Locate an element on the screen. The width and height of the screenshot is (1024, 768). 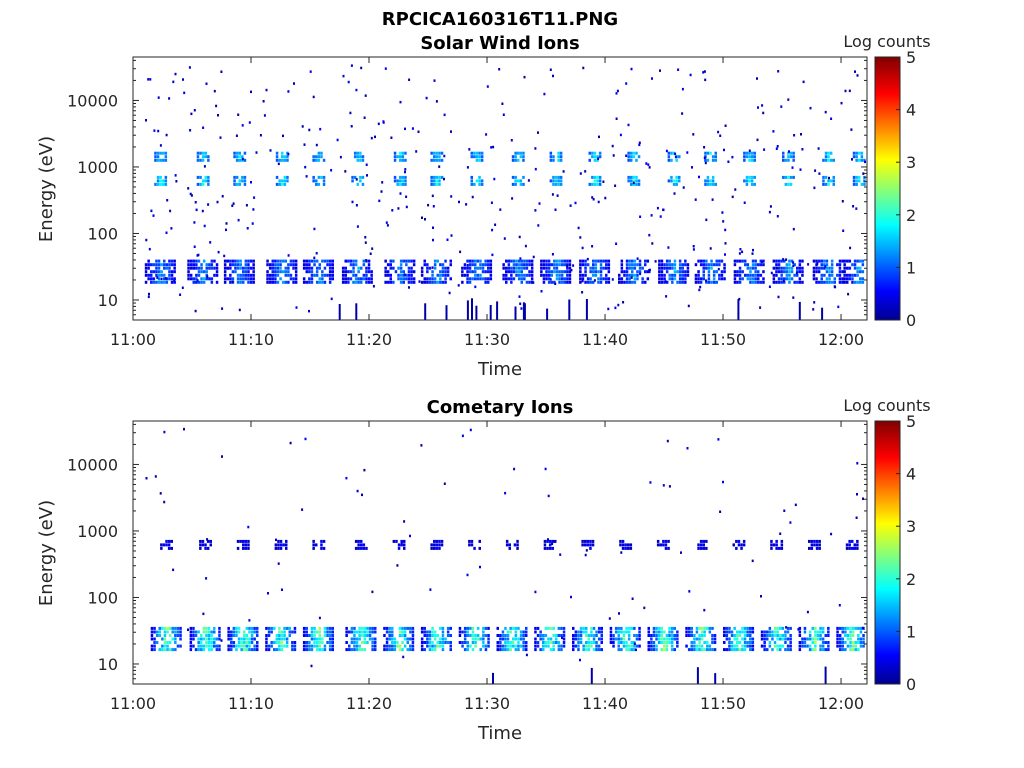
x-axis-label: Time is located at coordinates (499, 733).